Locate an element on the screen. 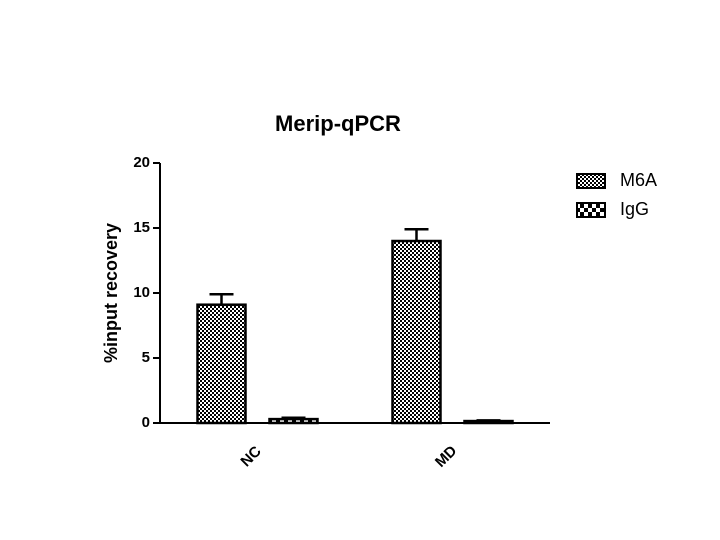  legend-label: IgG is located at coordinates (634, 209).